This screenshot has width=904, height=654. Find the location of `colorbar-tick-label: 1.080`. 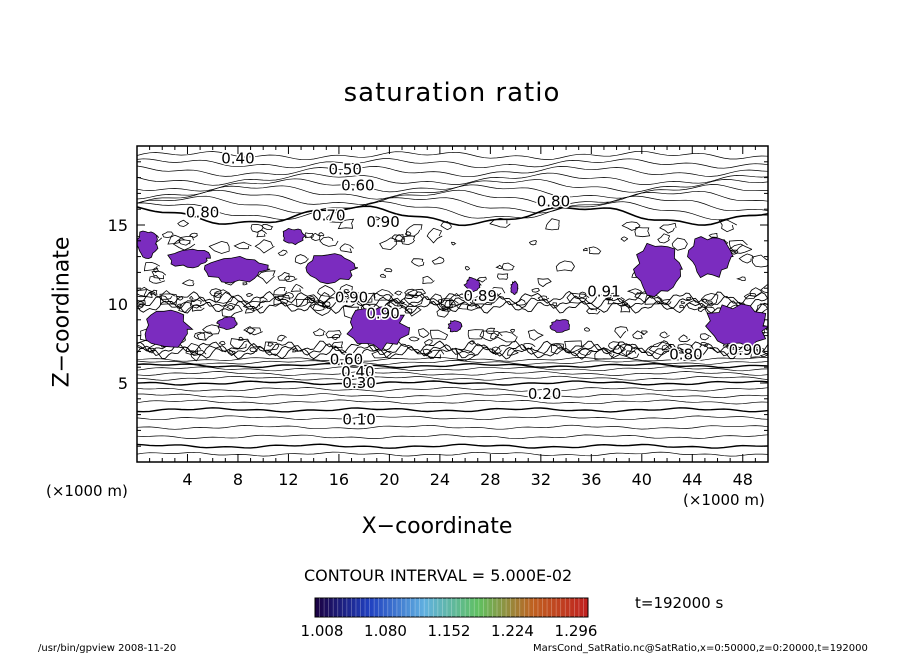

colorbar-tick-label: 1.080 is located at coordinates (385, 631).